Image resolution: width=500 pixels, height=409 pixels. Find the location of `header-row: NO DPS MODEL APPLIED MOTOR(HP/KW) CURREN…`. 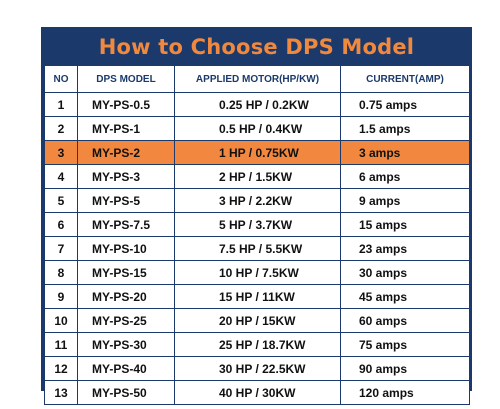

header-row: NO DPS MODEL APPLIED MOTOR(HP/KW) CURREN… is located at coordinates (257, 79).